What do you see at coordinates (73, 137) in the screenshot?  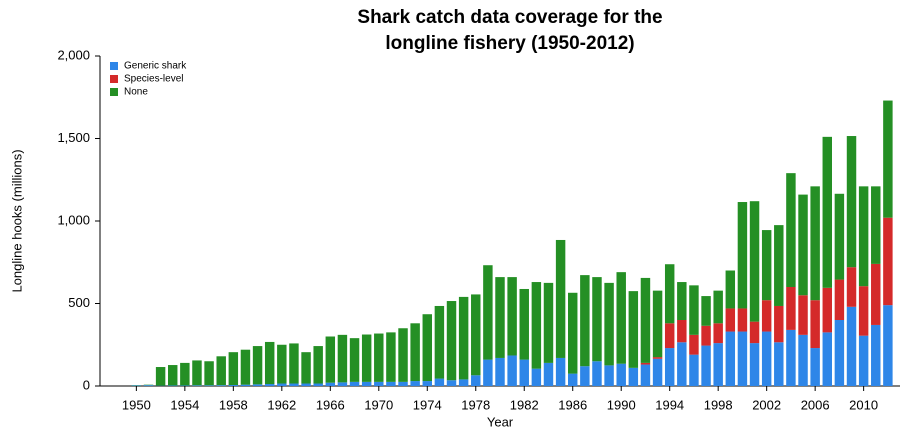 I see `y-tick-label: 1,500` at bounding box center [73, 137].